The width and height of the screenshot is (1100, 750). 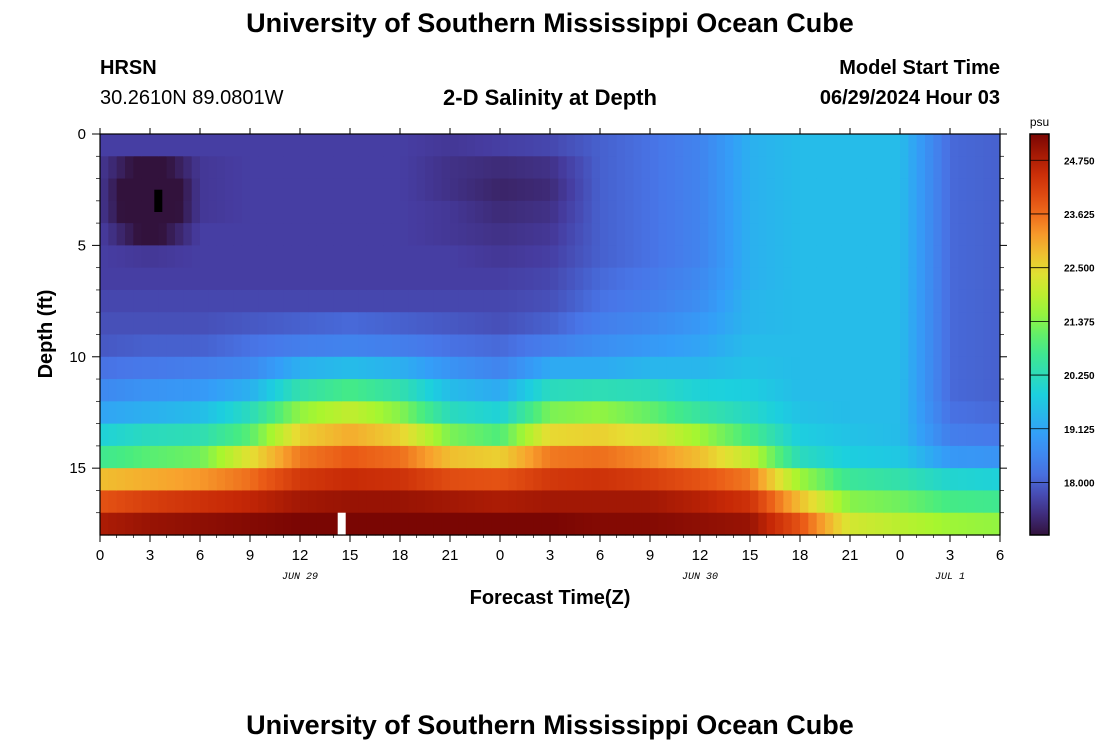 I want to click on y-axis-label: Depth (ft), so click(x=46, y=334).